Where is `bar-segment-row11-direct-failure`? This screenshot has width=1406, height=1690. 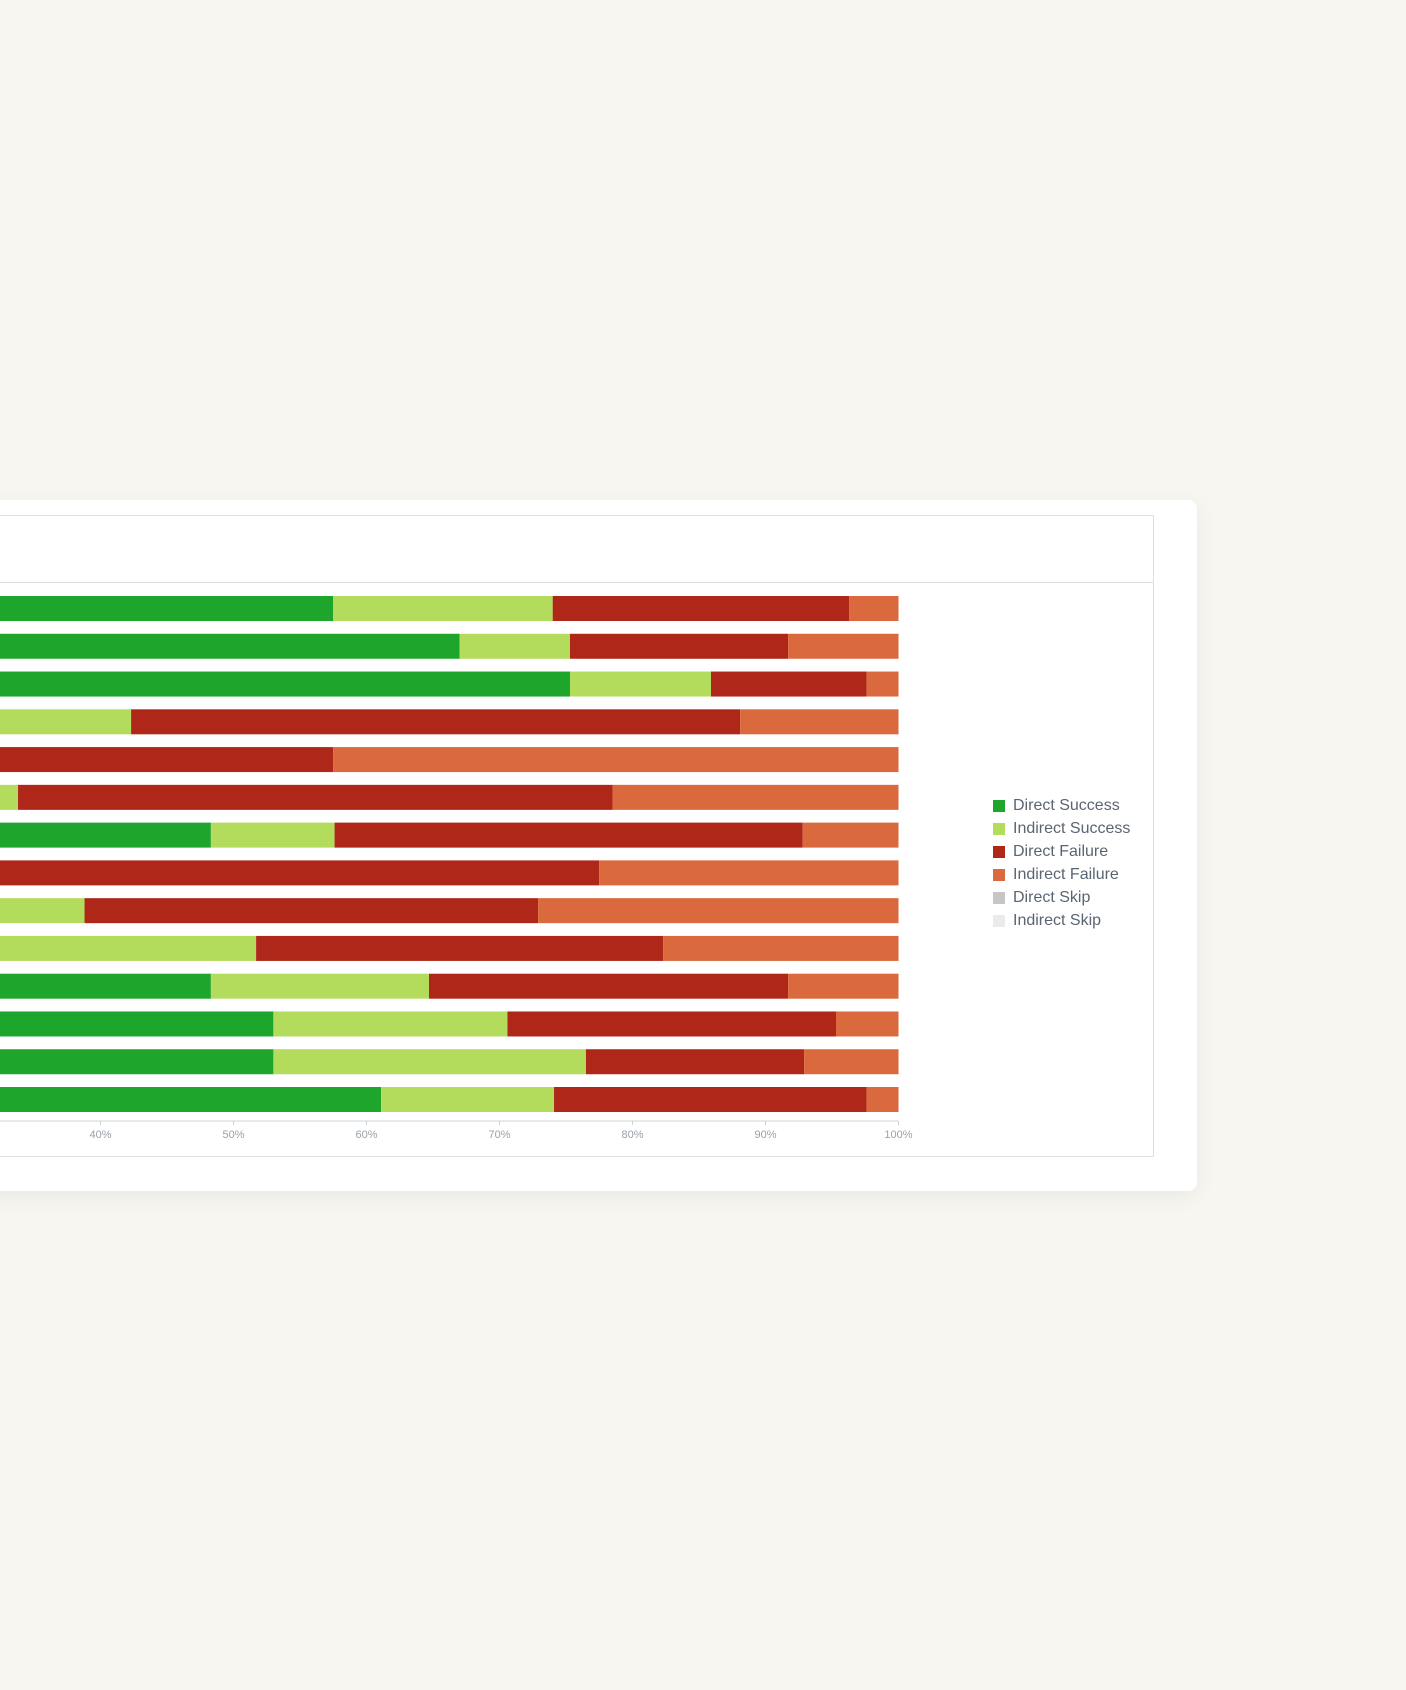 bar-segment-row11-direct-failure is located at coordinates (609, 986).